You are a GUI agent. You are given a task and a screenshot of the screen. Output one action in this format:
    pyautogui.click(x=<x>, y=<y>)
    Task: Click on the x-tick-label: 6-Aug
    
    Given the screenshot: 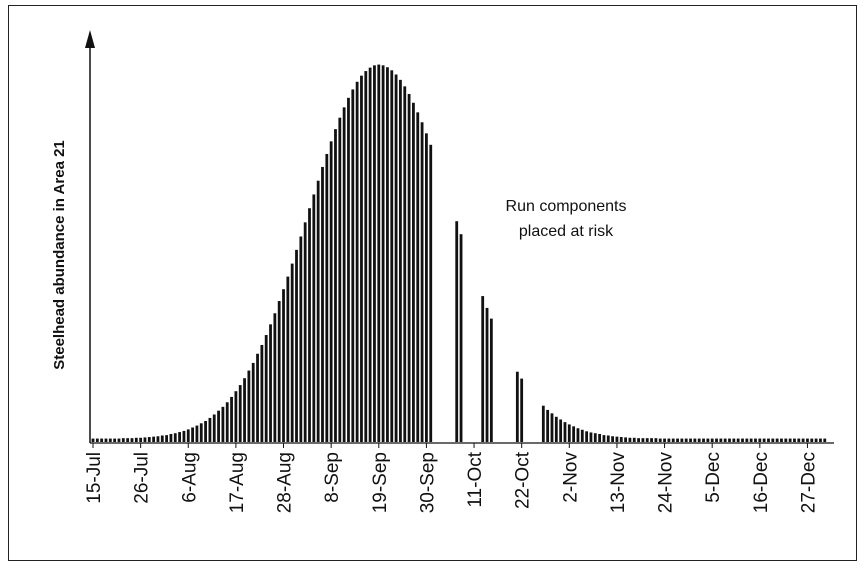 What is the action you would take?
    pyautogui.click(x=189, y=477)
    